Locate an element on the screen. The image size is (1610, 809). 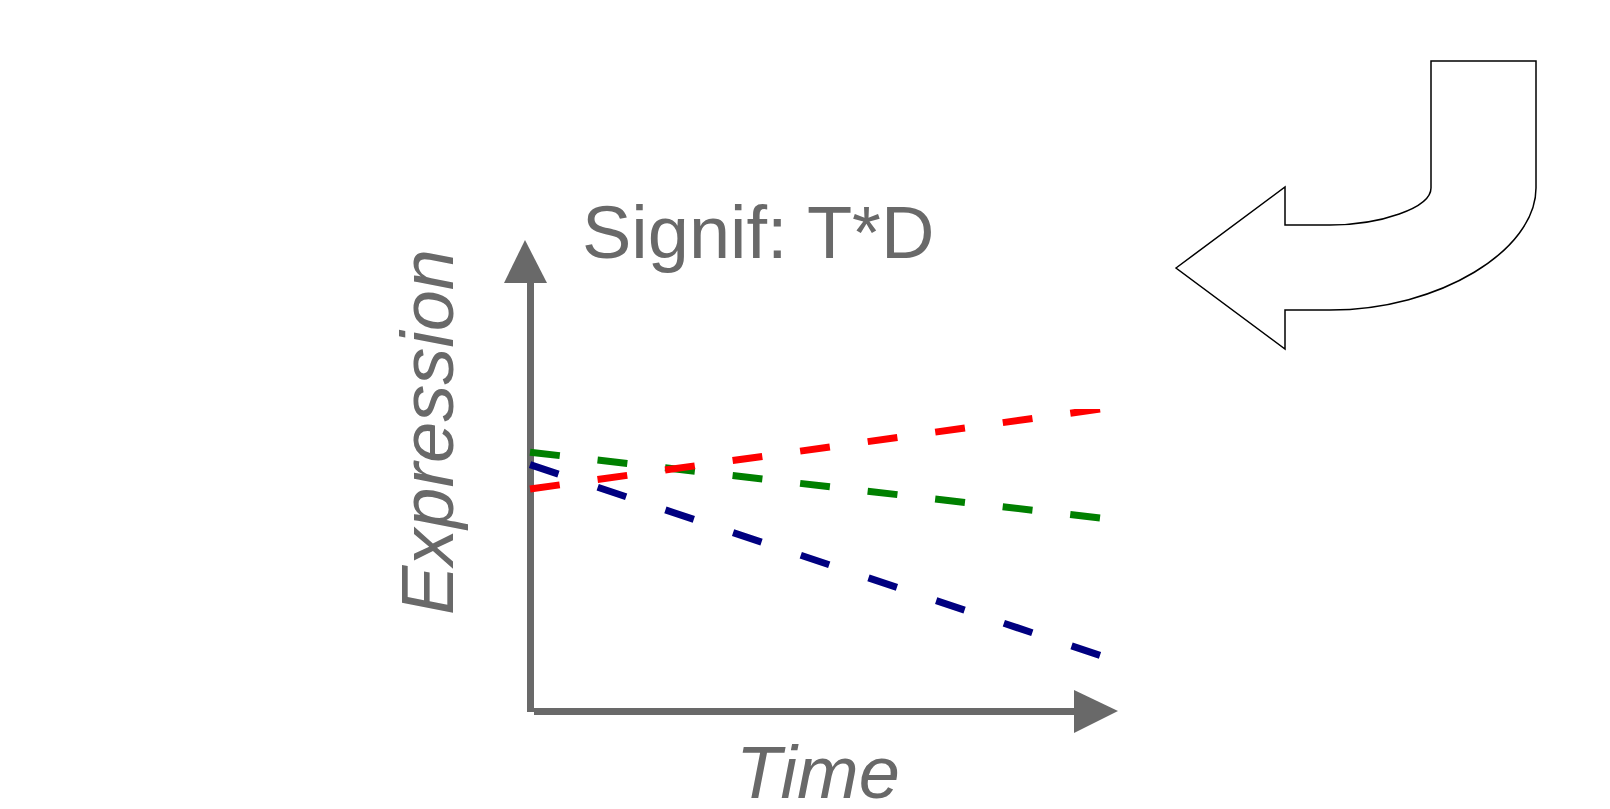
x-axis-title: Time is located at coordinates (818, 769).